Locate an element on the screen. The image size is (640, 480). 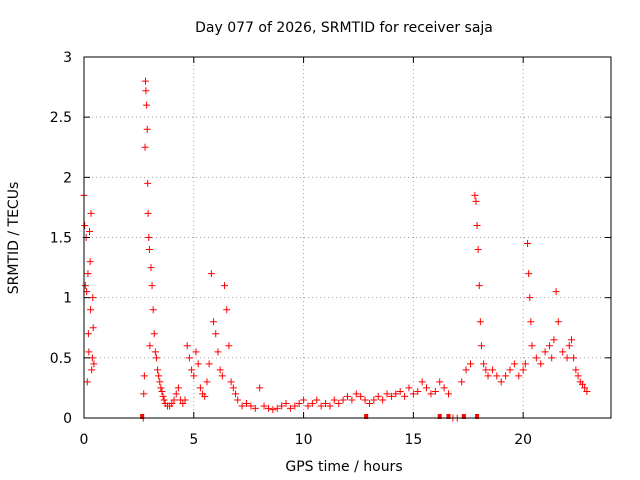
x-tick-label: 10 is located at coordinates (304, 440).